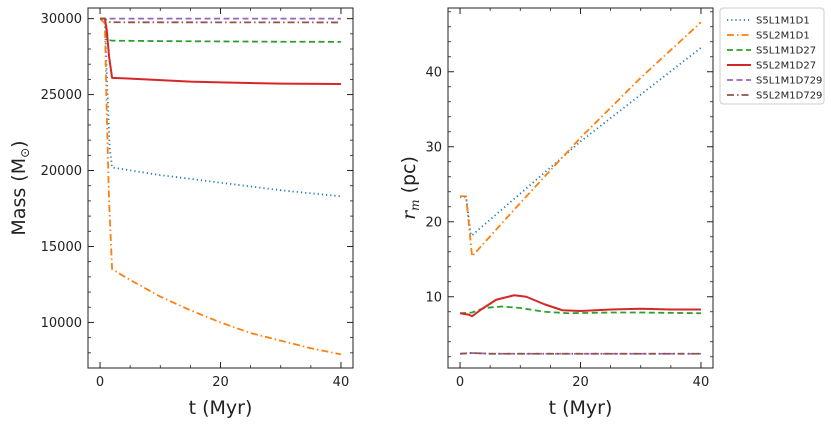 This screenshot has width=831, height=426. I want to click on y-tick-label: 20000, so click(61, 171).